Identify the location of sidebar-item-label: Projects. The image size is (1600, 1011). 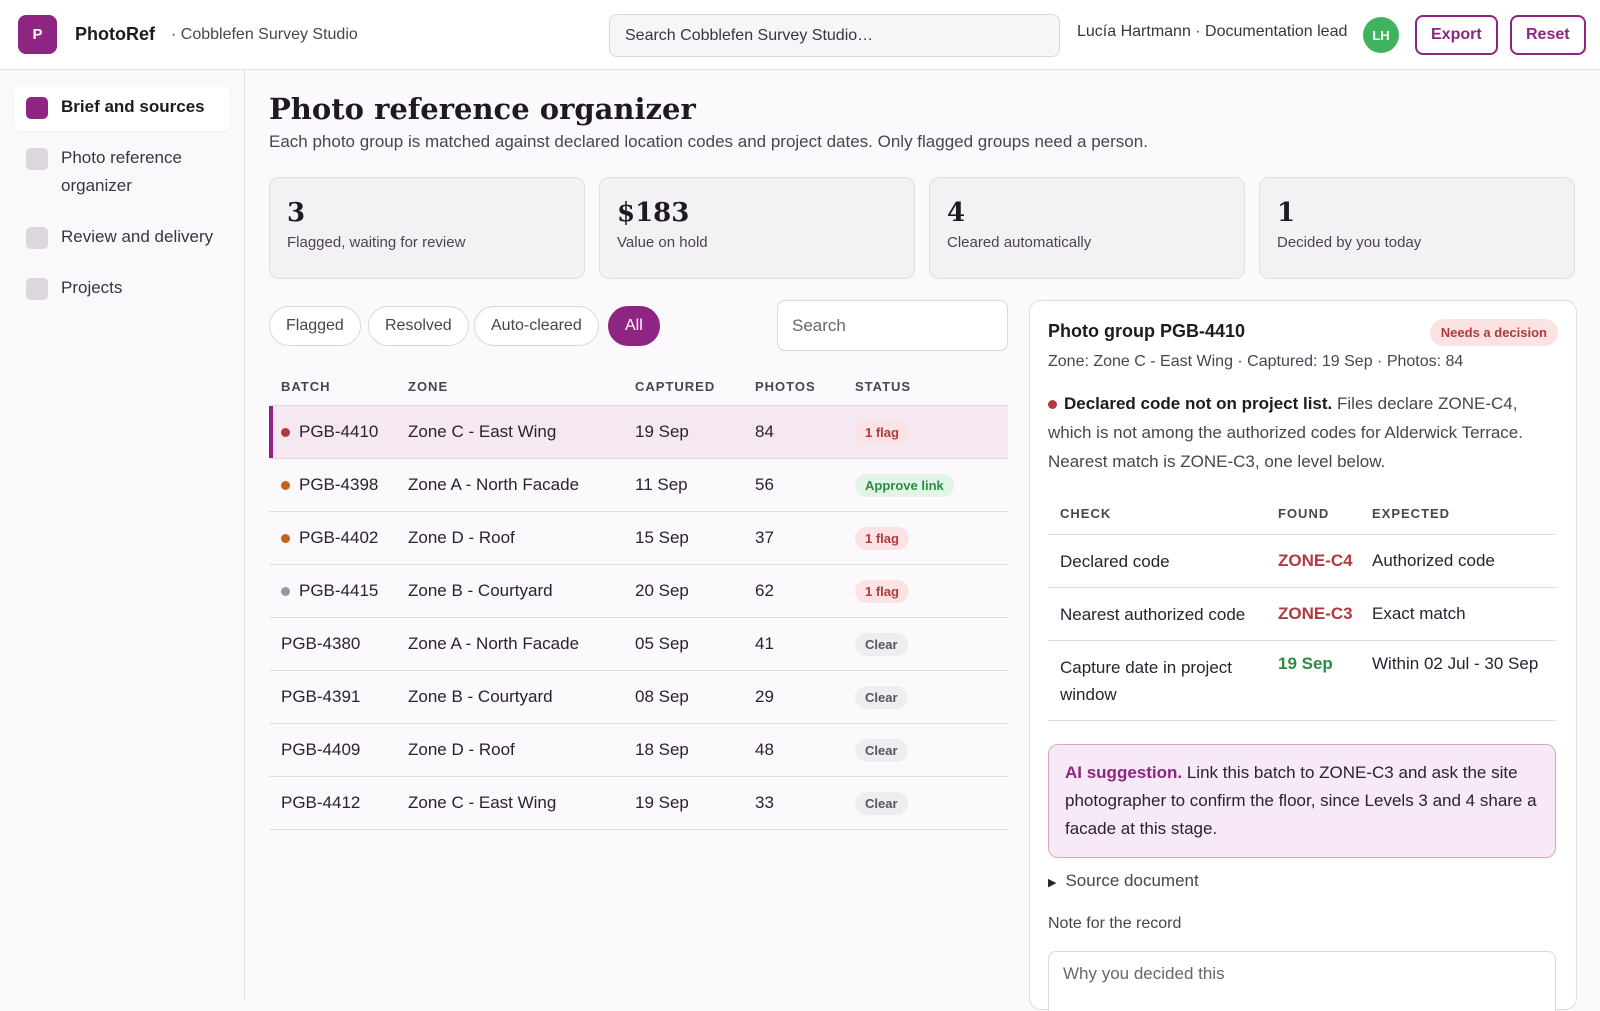
(92, 287).